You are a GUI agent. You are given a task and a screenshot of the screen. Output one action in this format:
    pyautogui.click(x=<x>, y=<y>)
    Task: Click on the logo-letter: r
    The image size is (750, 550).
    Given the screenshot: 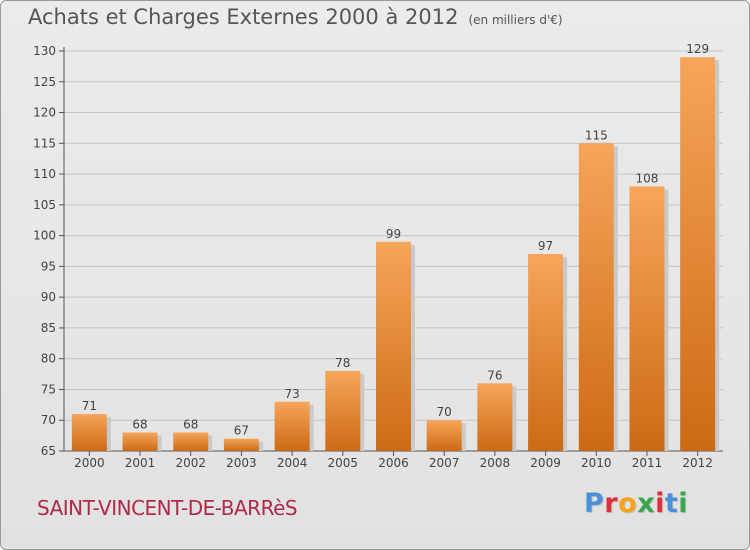 What is the action you would take?
    pyautogui.click(x=611, y=503)
    